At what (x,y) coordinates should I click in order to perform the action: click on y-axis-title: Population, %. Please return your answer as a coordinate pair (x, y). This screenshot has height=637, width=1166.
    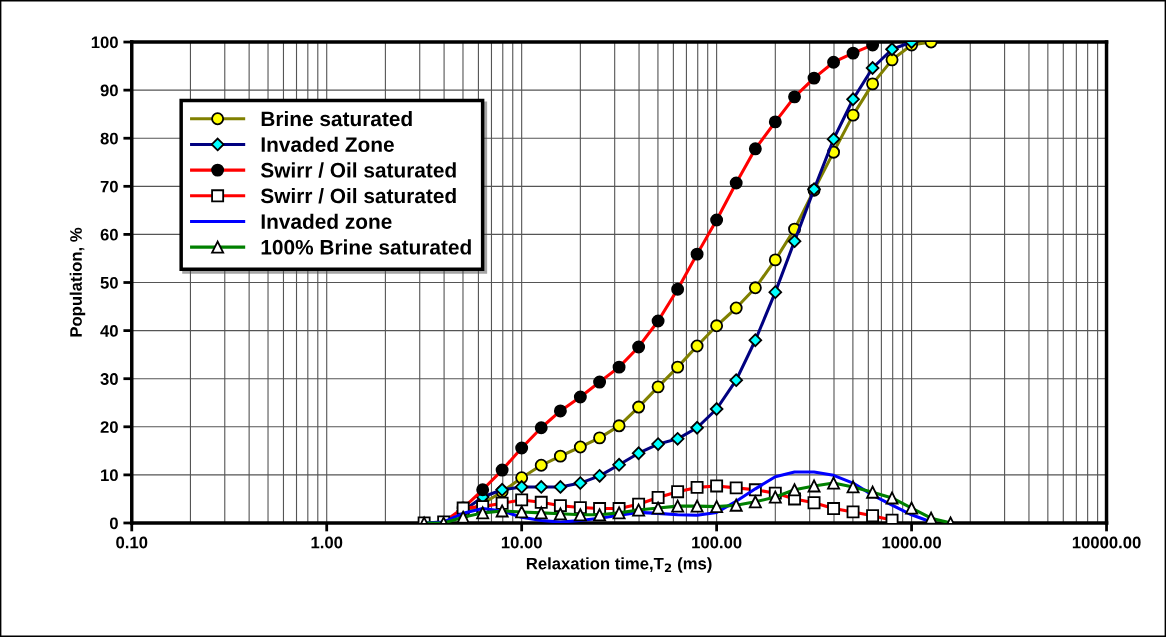
    Looking at the image, I should click on (77, 282).